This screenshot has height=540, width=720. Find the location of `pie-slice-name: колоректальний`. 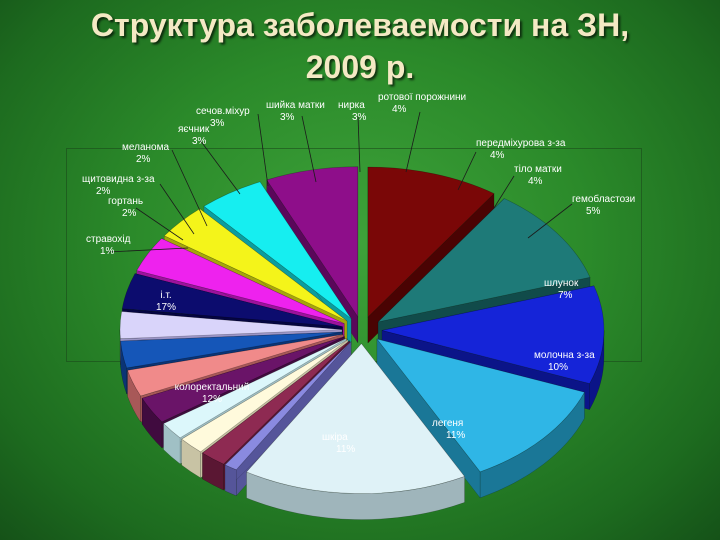

pie-slice-name: колоректальний is located at coordinates (212, 387).